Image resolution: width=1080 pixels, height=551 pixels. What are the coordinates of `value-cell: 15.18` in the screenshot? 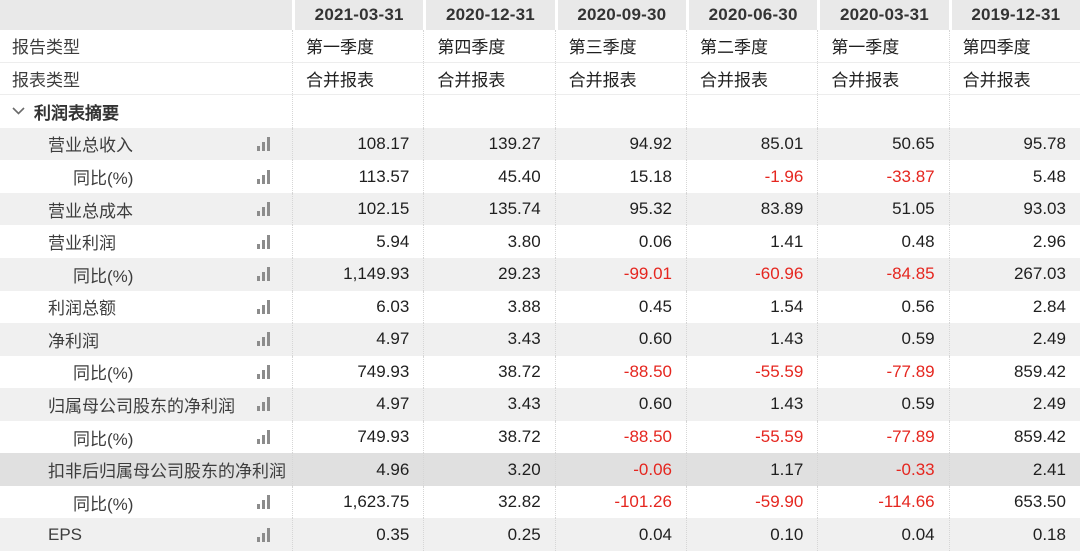 It's located at (620, 176).